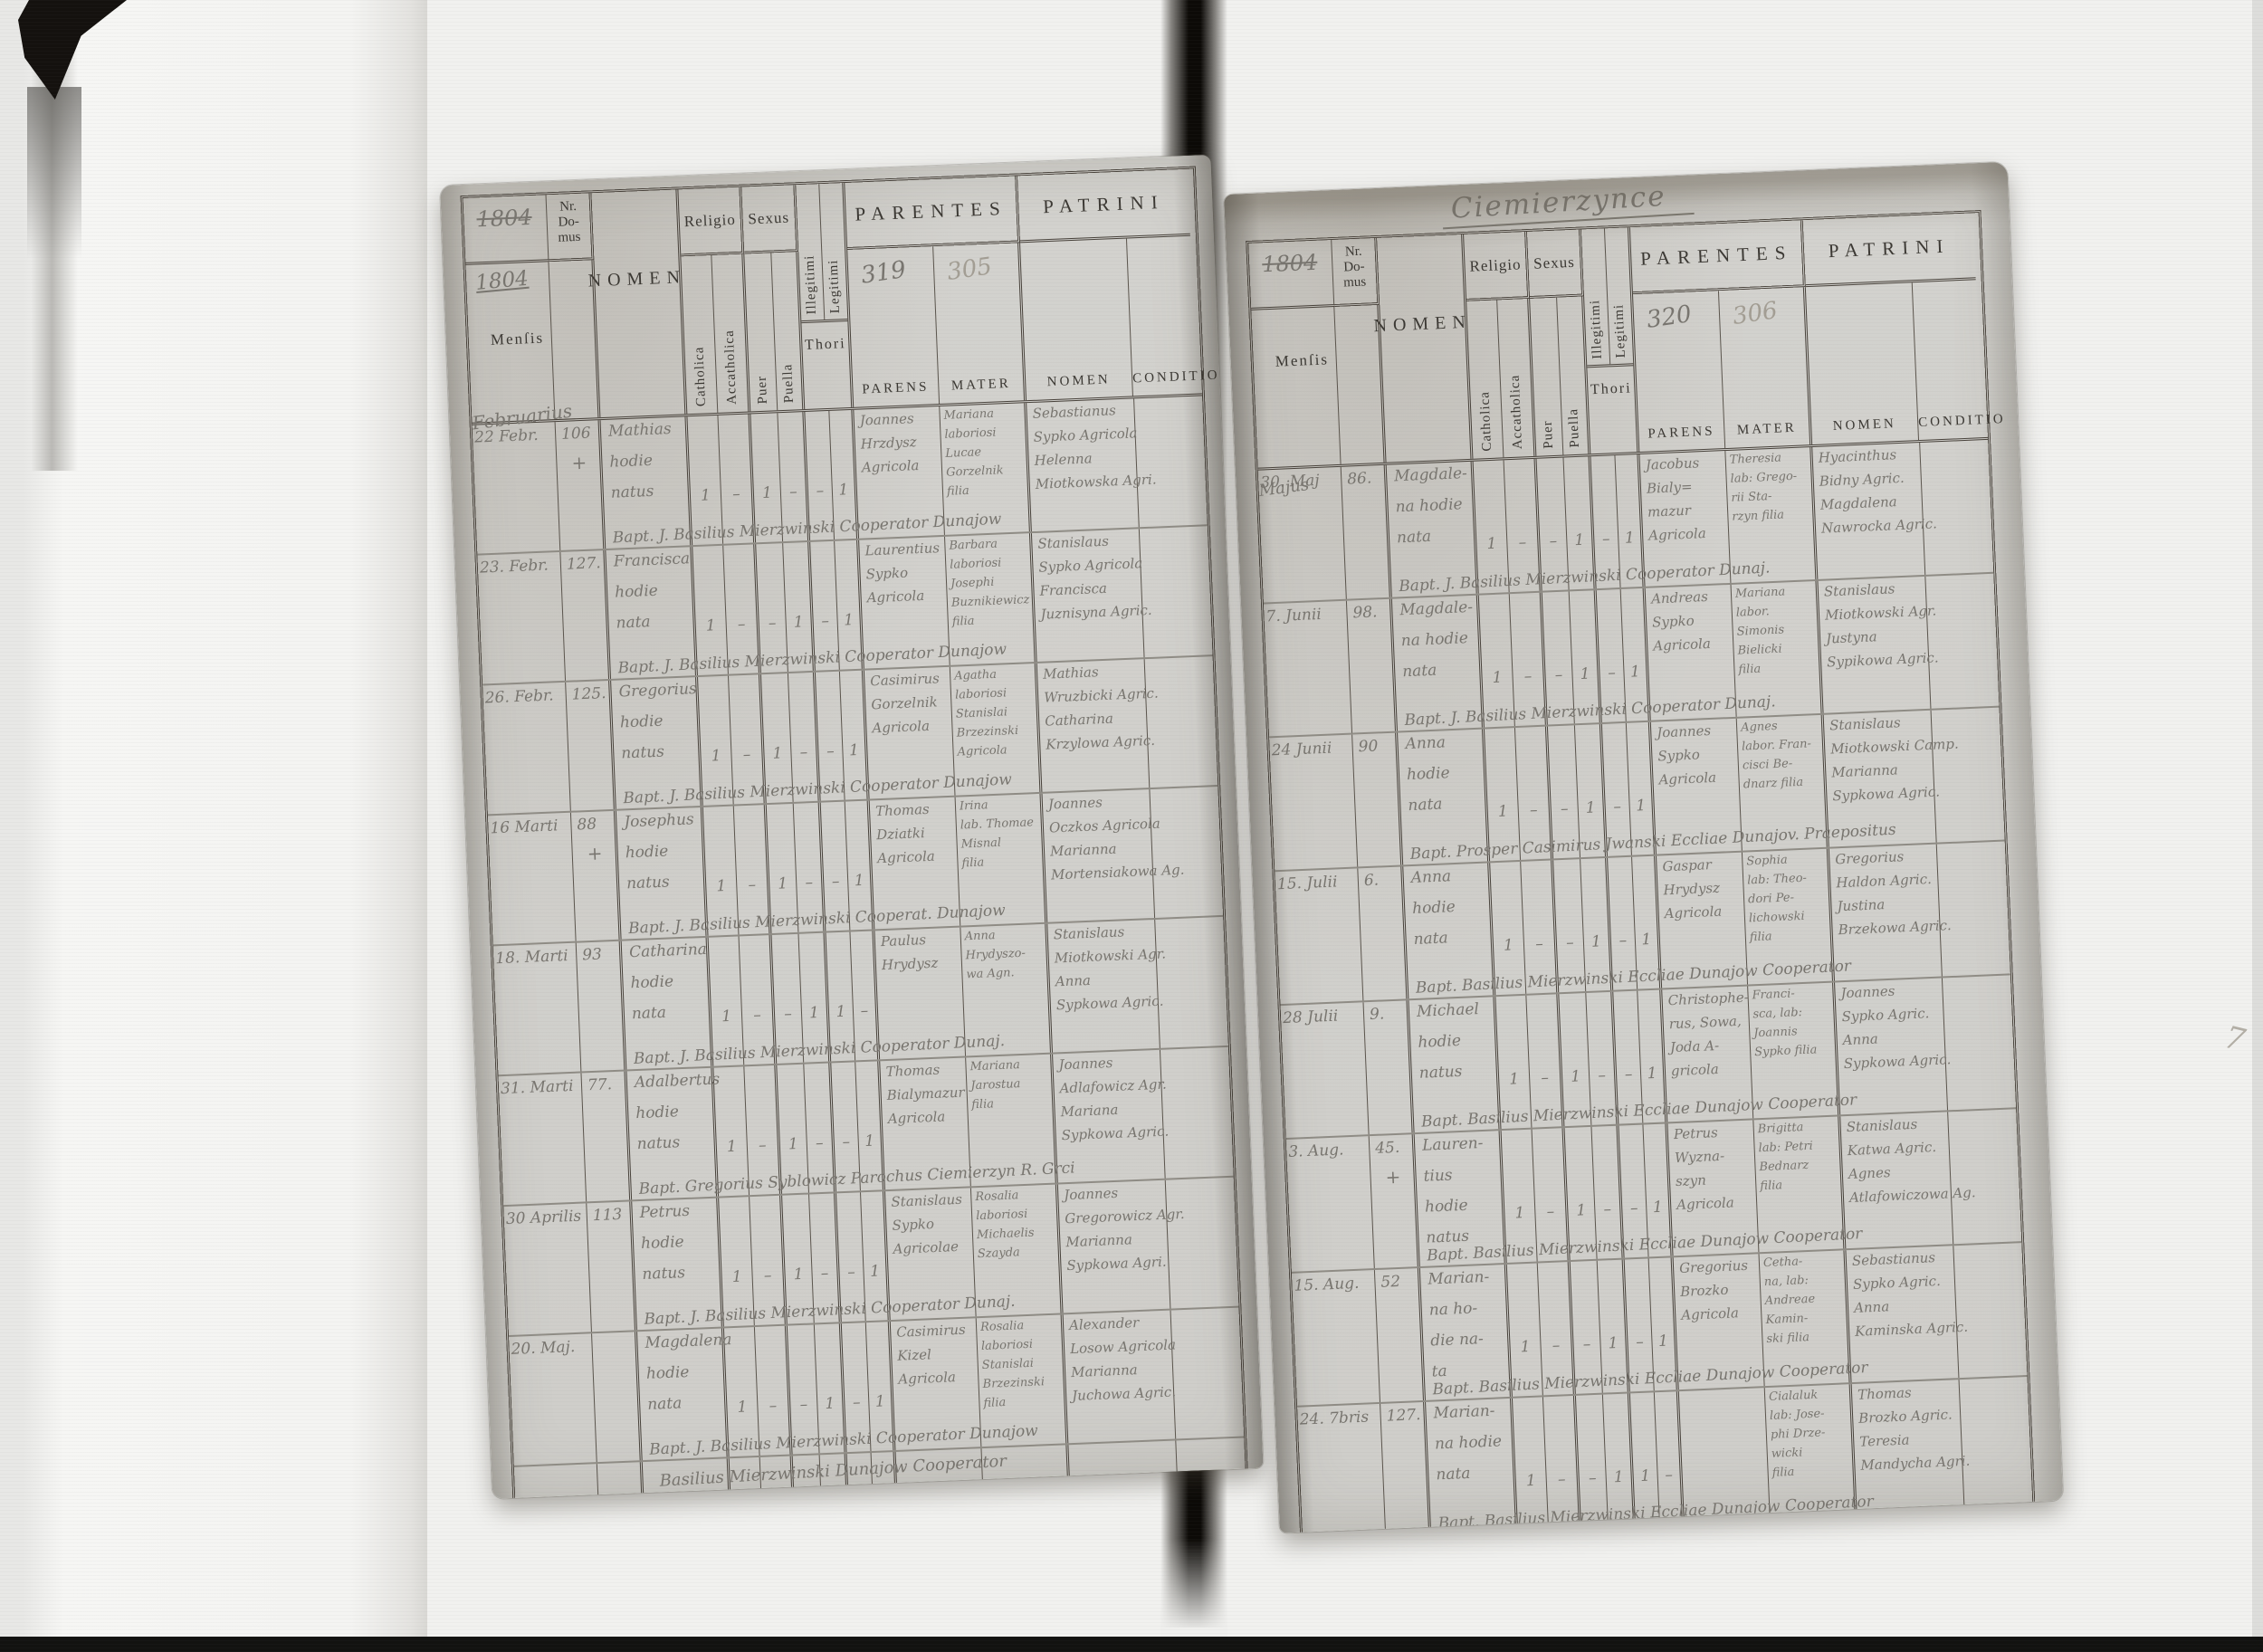  Describe the element at coordinates (1785, 1051) in the screenshot. I see `mother-line: Sypko filia` at that location.